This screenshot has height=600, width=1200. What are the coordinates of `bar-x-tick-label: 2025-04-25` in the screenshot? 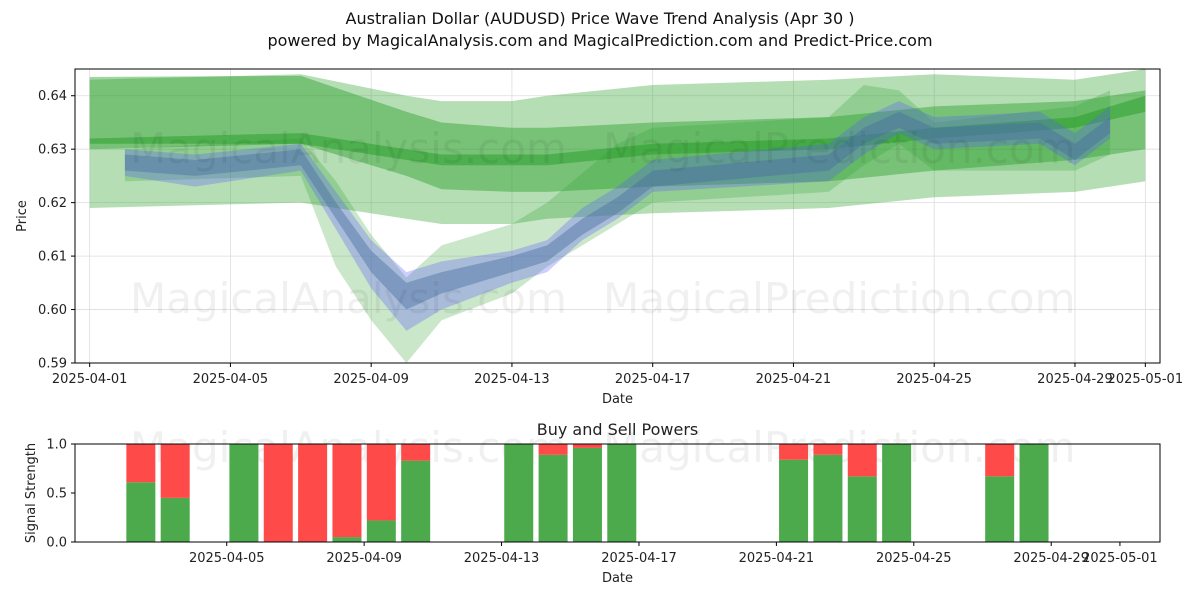 It's located at (914, 558).